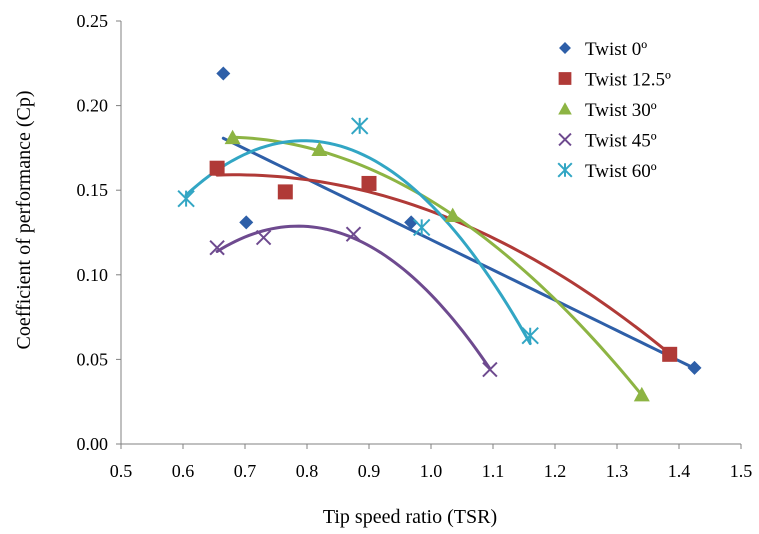 This screenshot has width=759, height=534. I want to click on x-tick-labels: 0.5 0.6 0.7 0.8 0.9 1.0 1.1 1.2 1.3 1.4 1.5, so click(431, 462).